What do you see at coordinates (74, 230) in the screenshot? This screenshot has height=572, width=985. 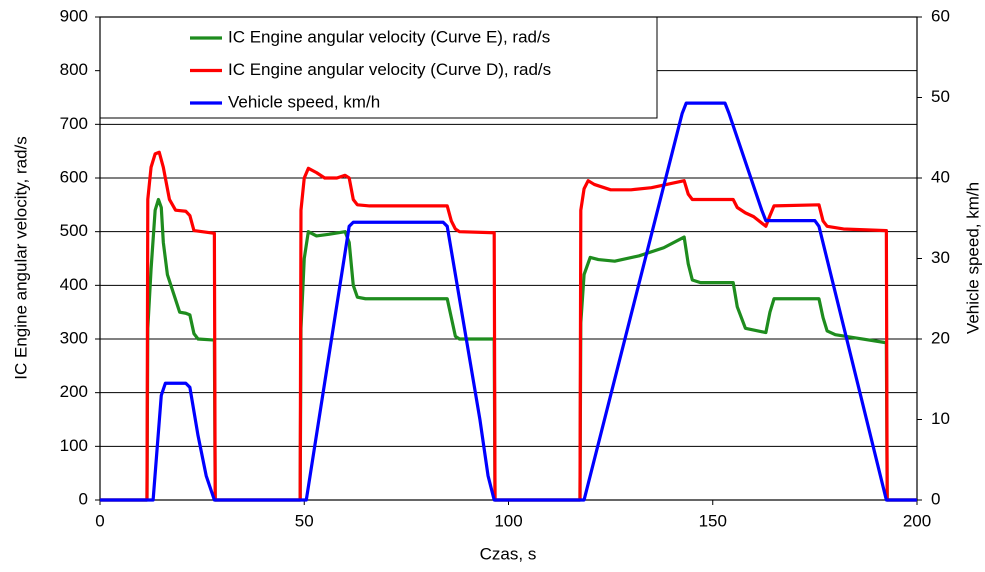 I see `y-tick-label: 500` at bounding box center [74, 230].